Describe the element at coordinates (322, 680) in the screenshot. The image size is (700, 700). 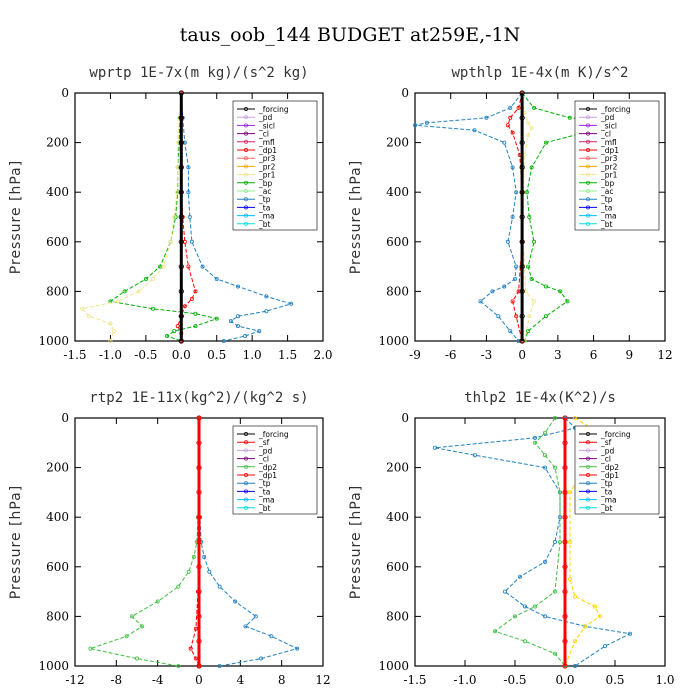
I see `x-tick-label: 12` at that location.